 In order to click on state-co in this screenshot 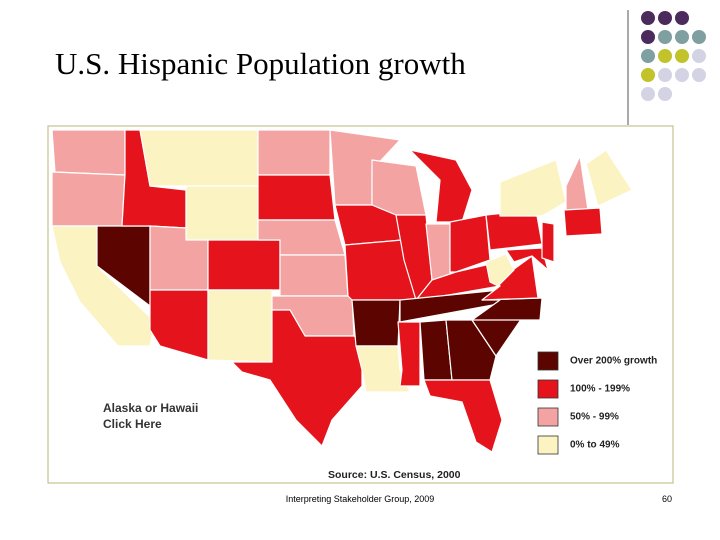, I will do `click(244, 265)`.